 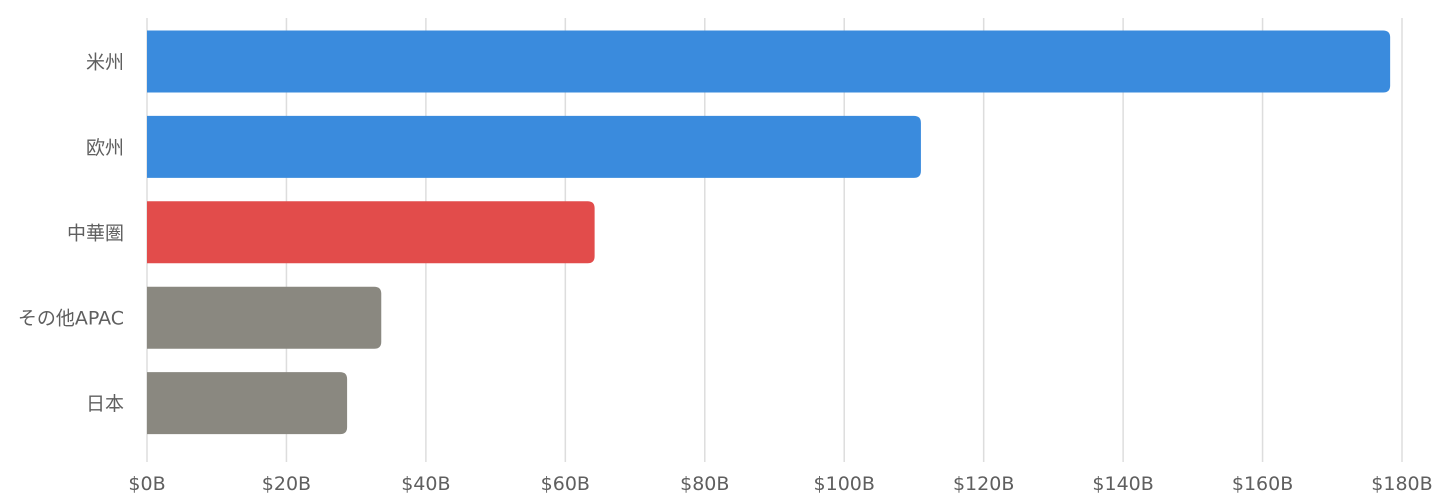 I want to click on x-tick-label: $20B, so click(x=286, y=484).